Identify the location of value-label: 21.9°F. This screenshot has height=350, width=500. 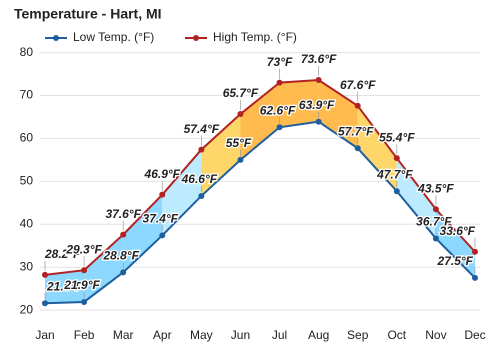
(81, 285).